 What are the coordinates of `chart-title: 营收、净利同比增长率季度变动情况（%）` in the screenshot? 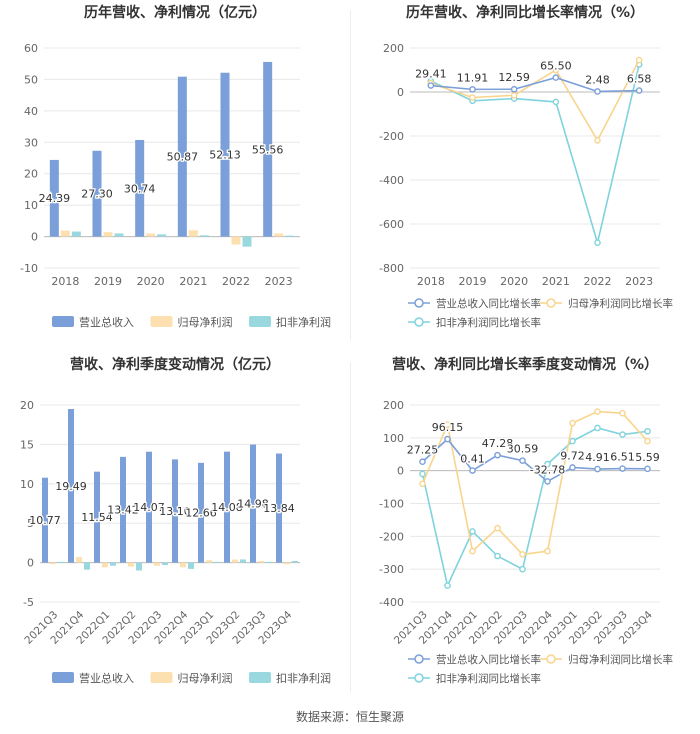 It's located at (525, 364).